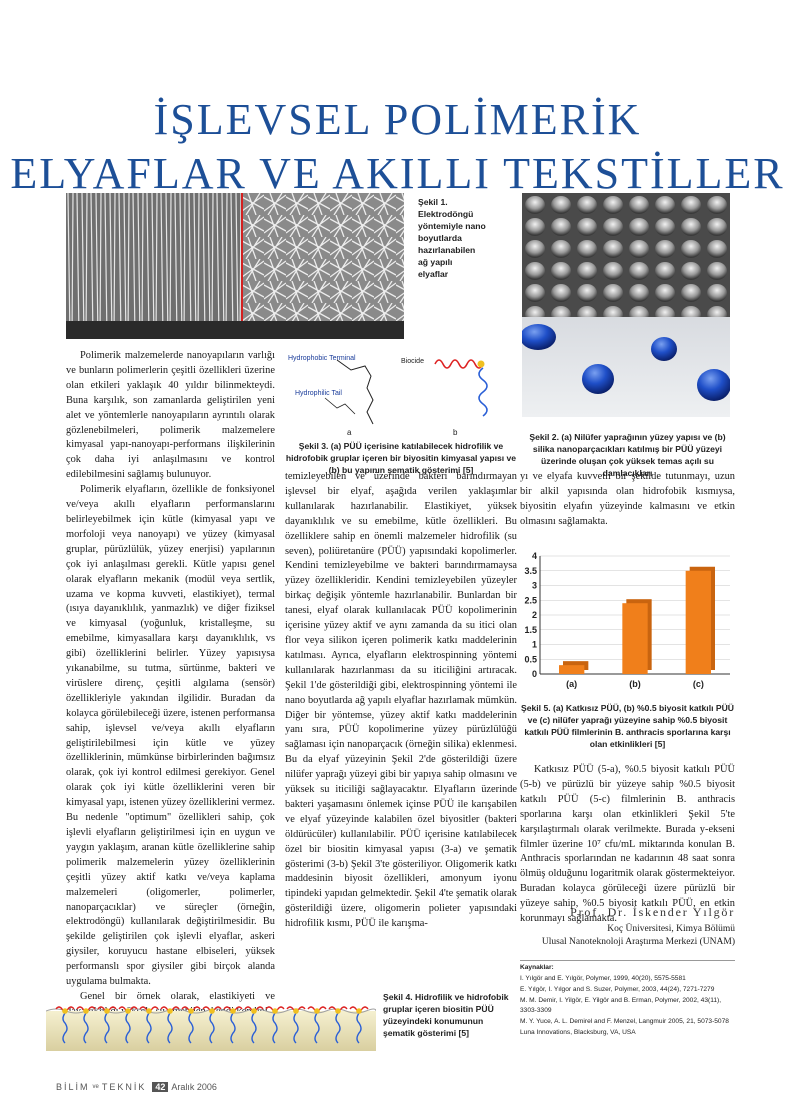 Image resolution: width=795 pixels, height=1120 pixels. I want to click on y-tick-label: 4, so click(534, 556).